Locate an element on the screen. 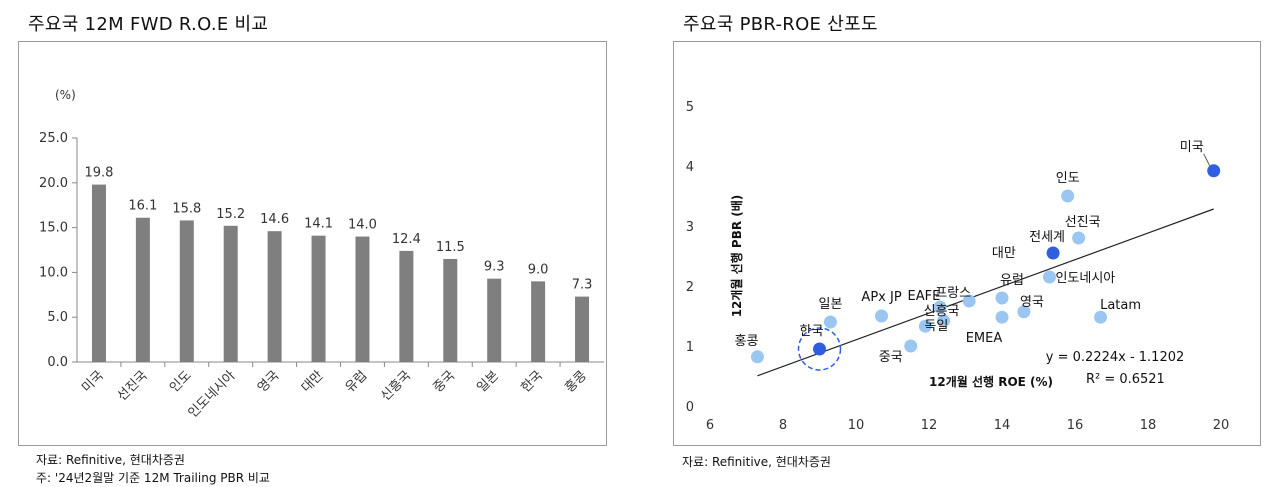  bar-category-label: 유럽 is located at coordinates (357, 382).